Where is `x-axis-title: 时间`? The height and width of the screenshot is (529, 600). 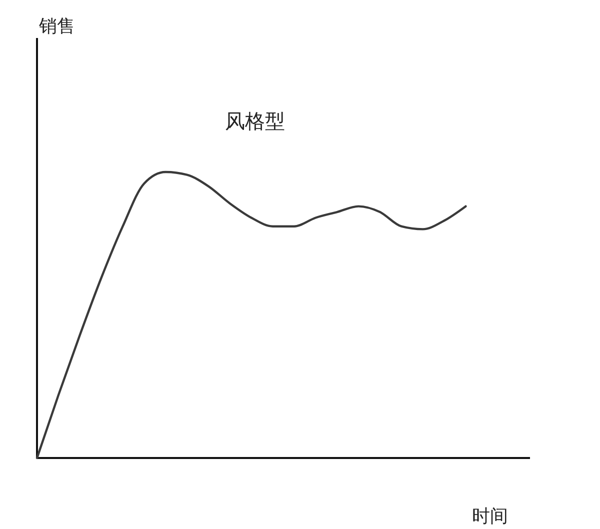 x-axis-title: 时间 is located at coordinates (490, 516).